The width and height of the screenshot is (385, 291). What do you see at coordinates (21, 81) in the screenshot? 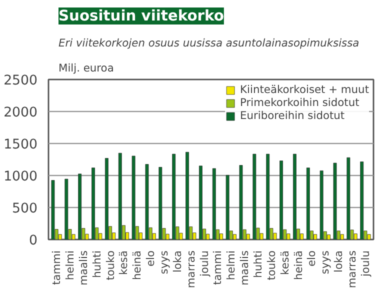
I see `y-tick-label: 2500` at bounding box center [21, 81].